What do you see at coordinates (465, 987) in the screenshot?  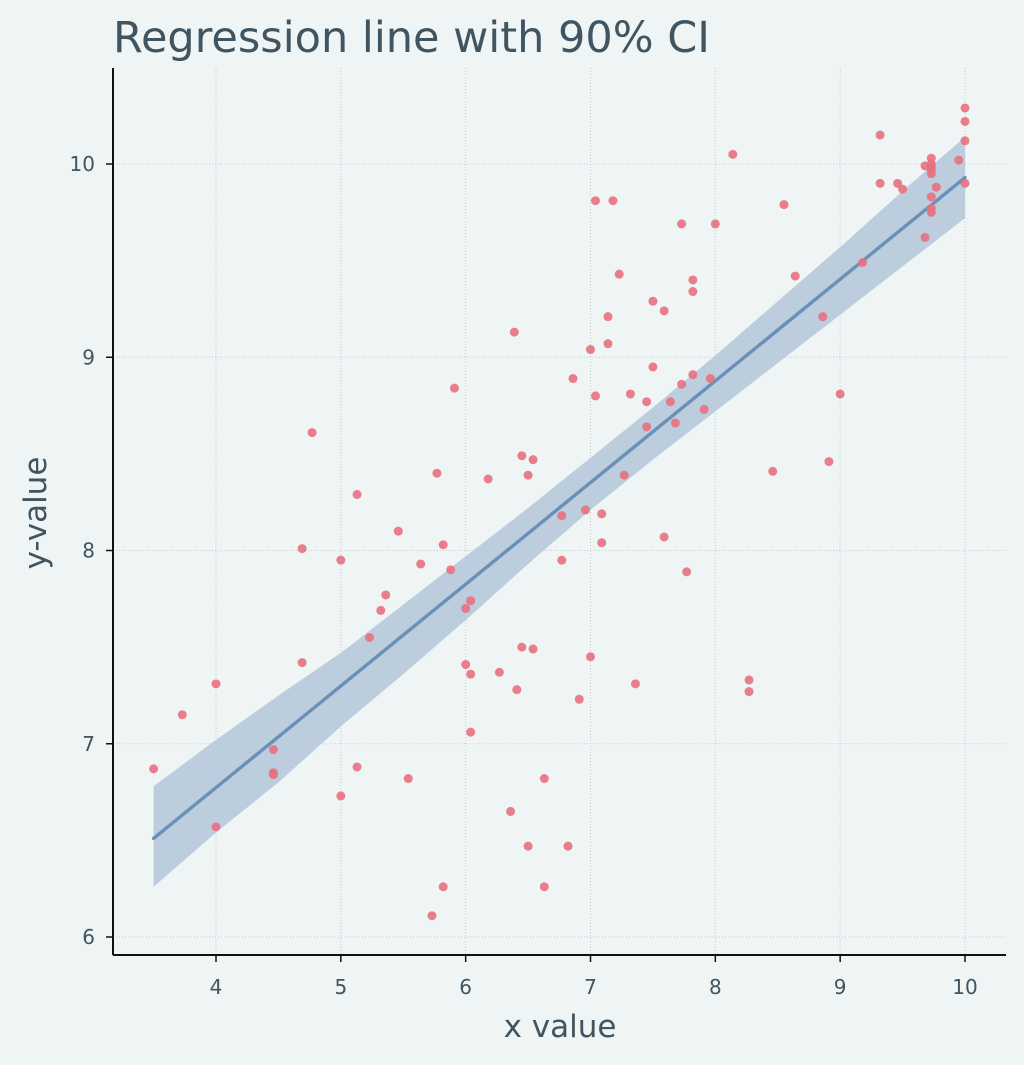 I see `x-tick-label: 6` at bounding box center [465, 987].